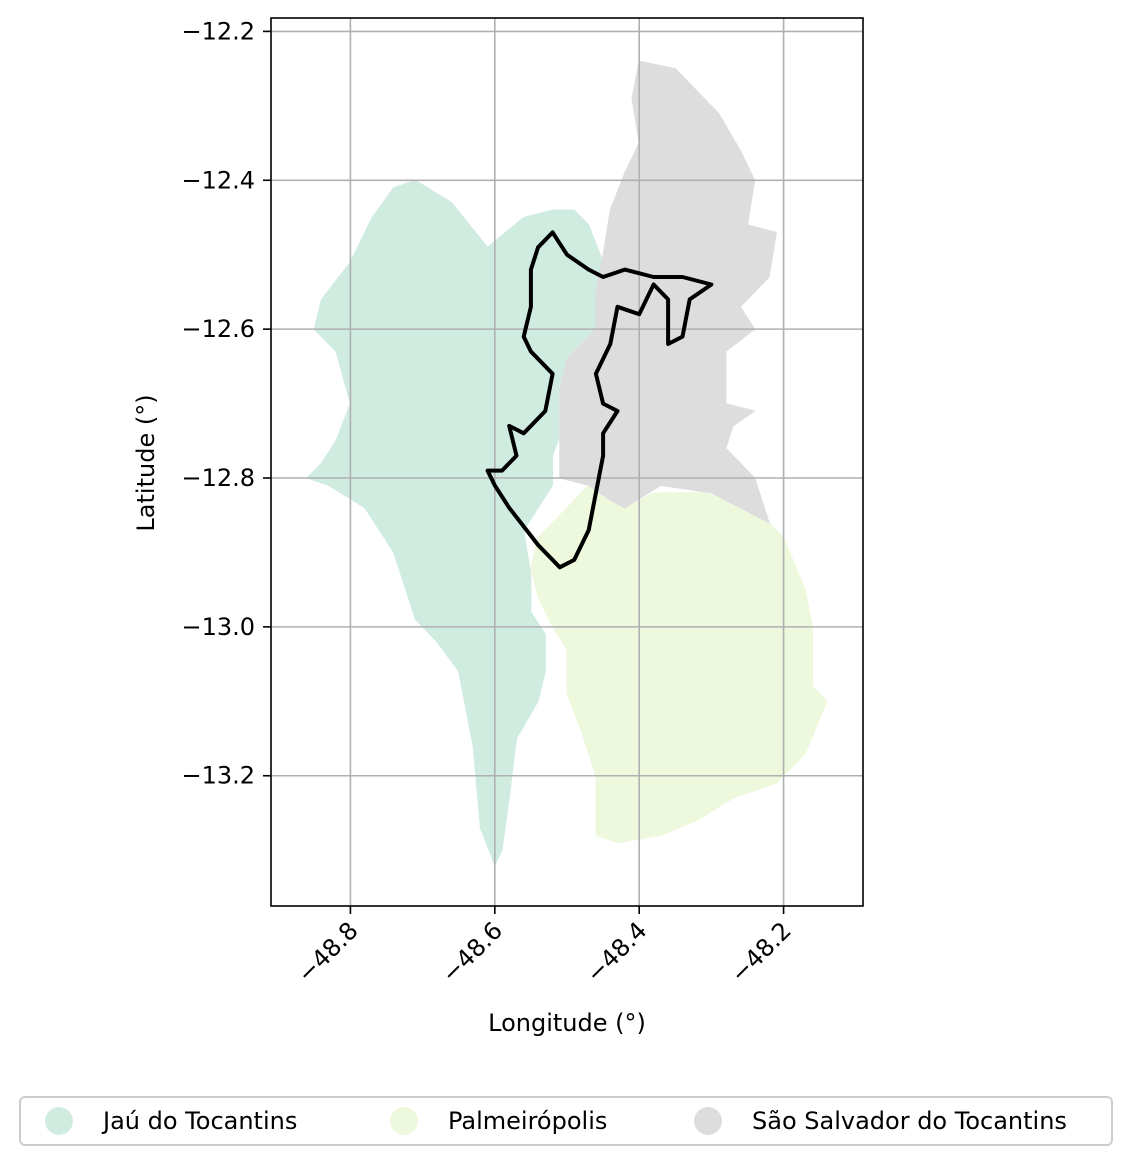 The image size is (1133, 1165). What do you see at coordinates (226, 403) in the screenshot?
I see `y-axis-ticks: −12.2 −12.4 −12.6 −12.8 −13.0 −13.2` at bounding box center [226, 403].